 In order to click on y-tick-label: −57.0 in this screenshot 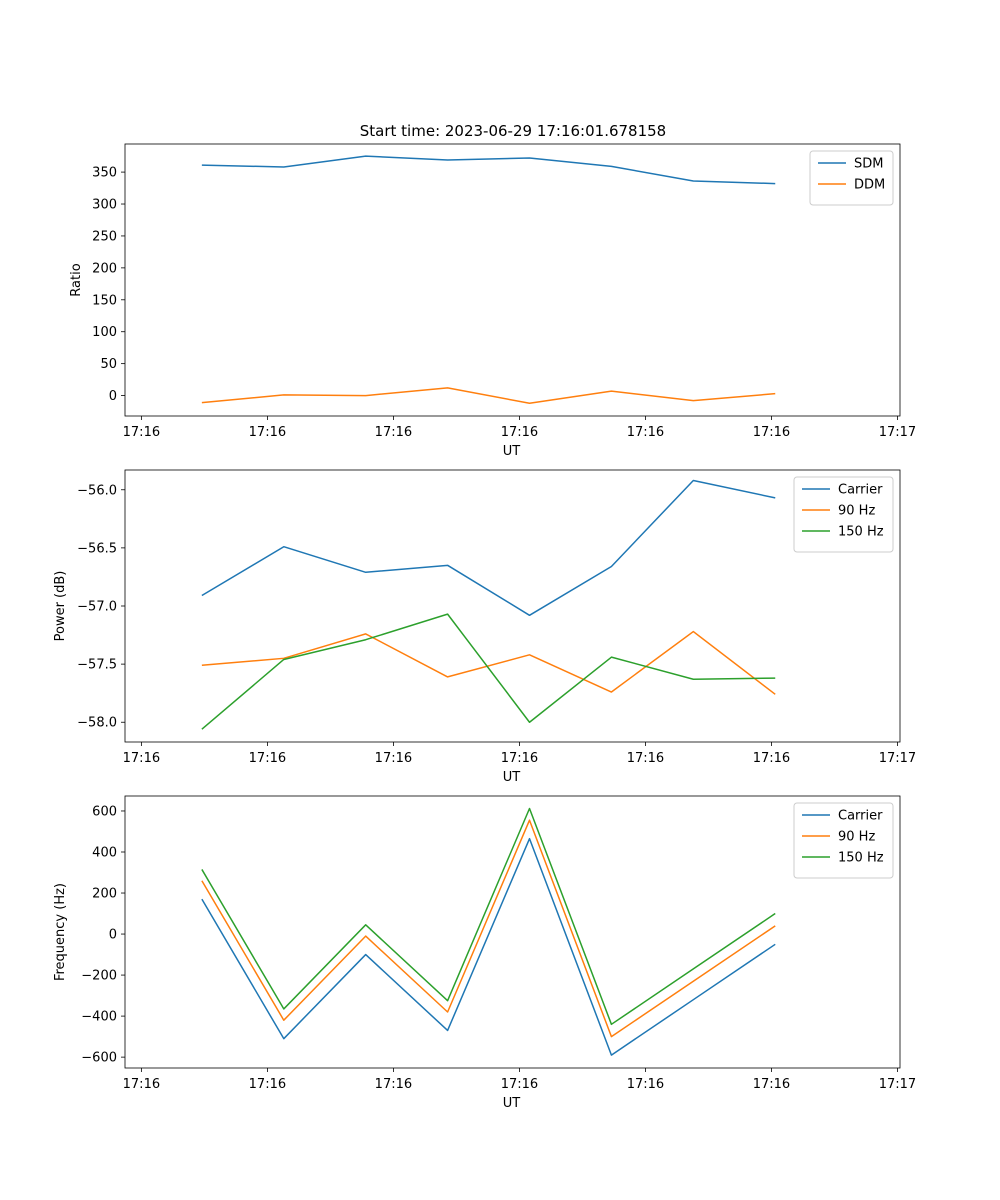, I will do `click(97, 607)`.